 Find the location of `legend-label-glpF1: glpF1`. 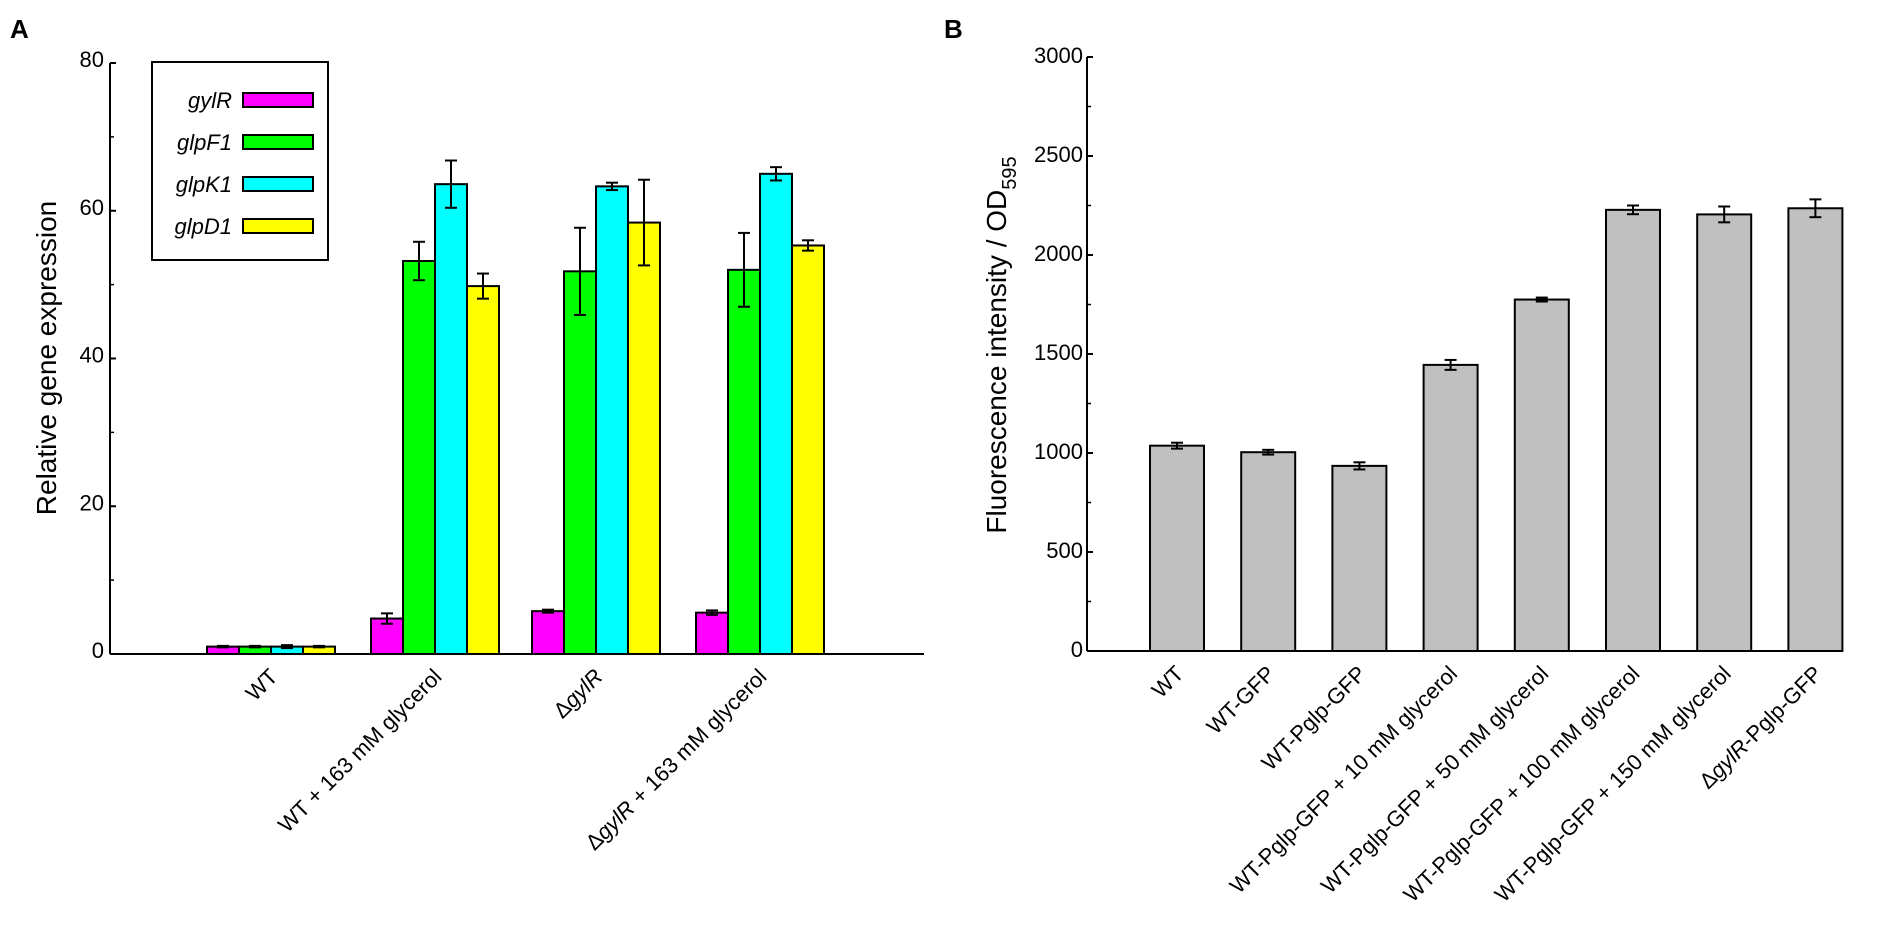

legend-label-glpF1: glpF1 is located at coordinates (204, 142).